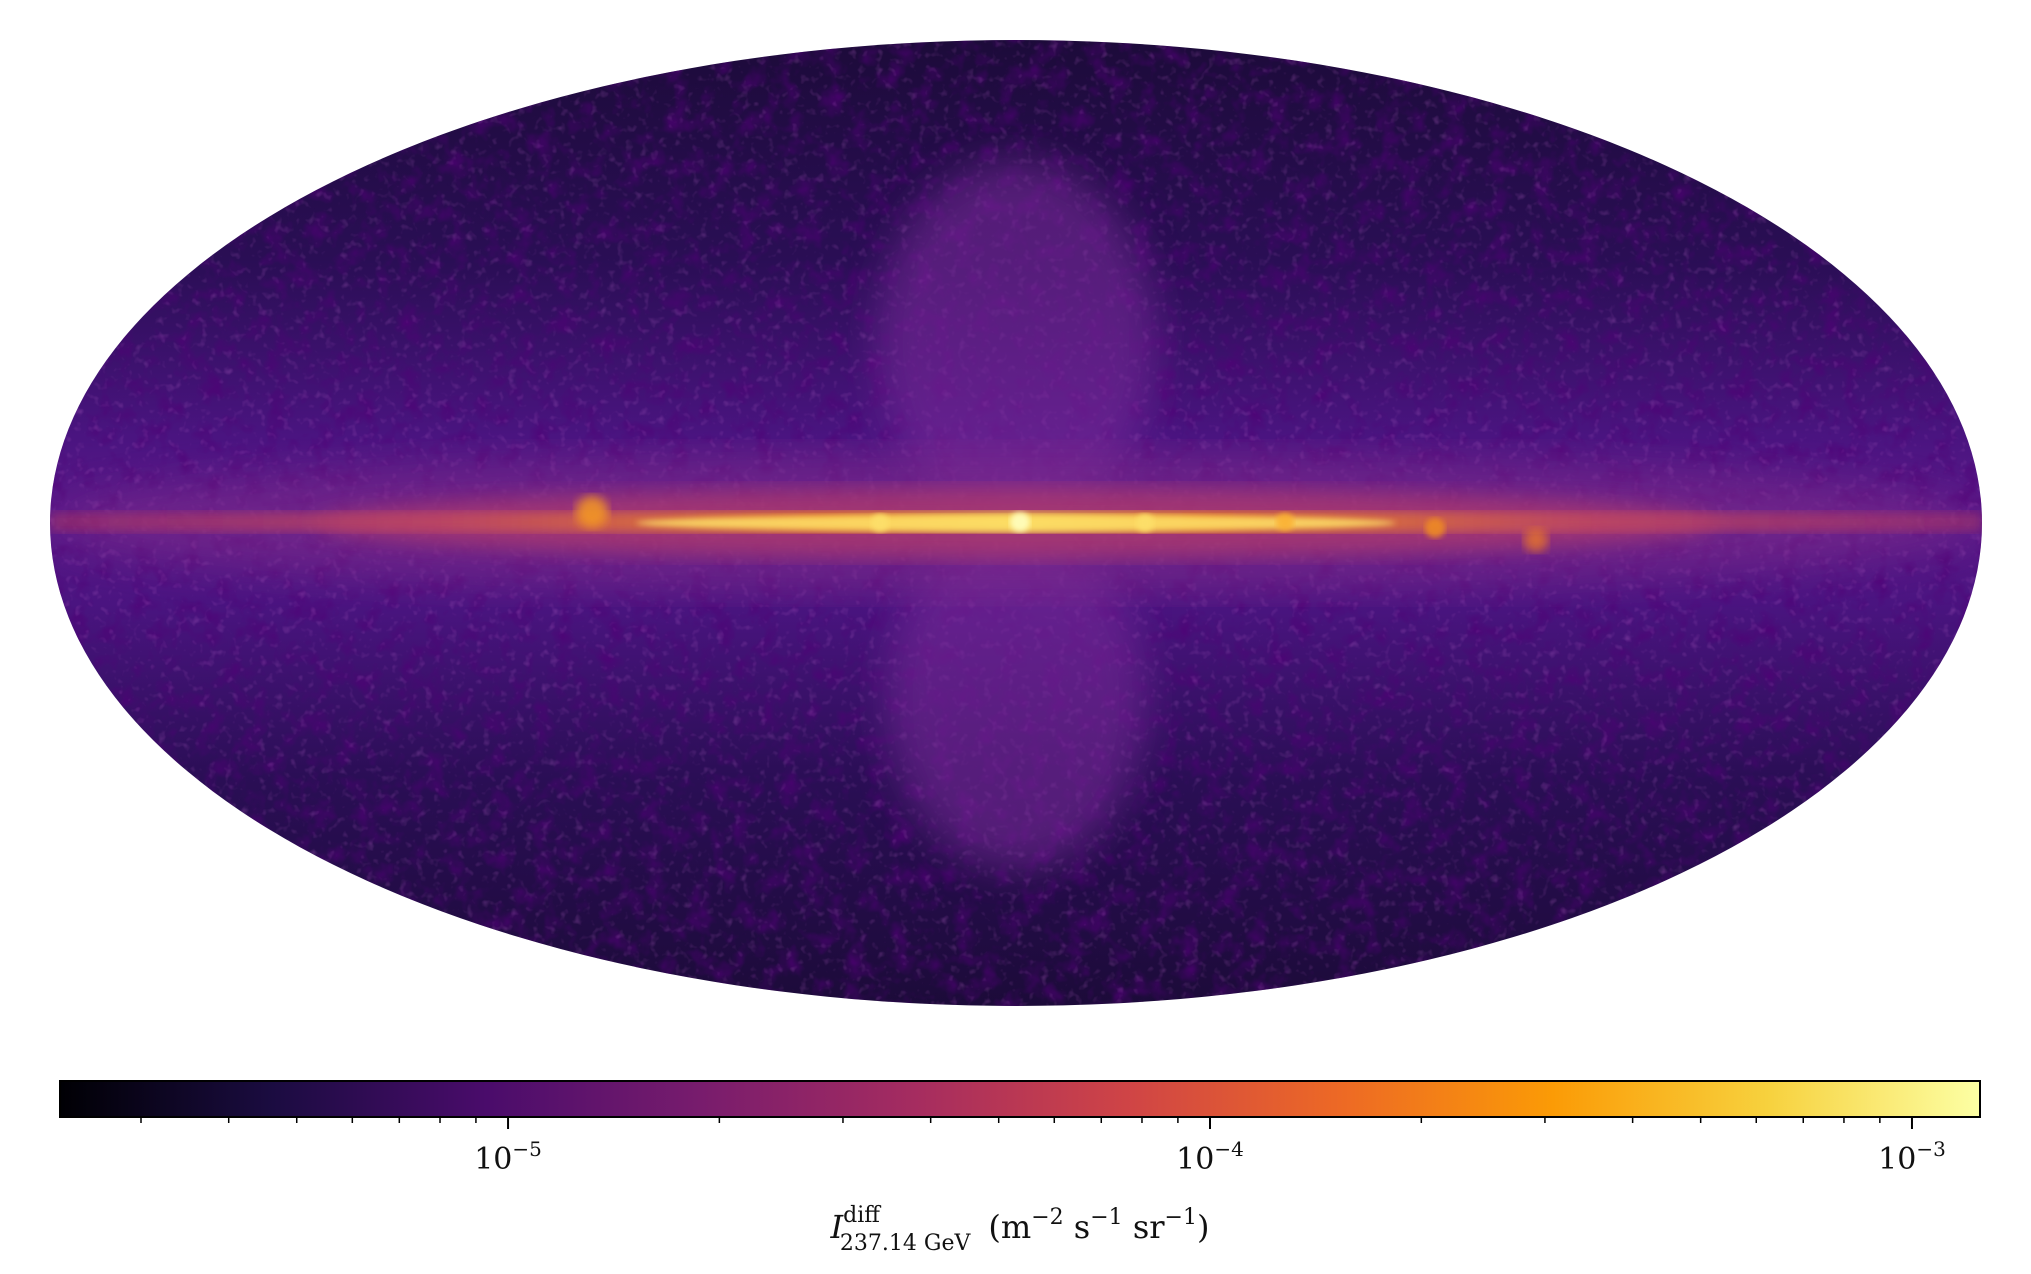  What do you see at coordinates (1106, 1217) in the screenshot?
I see `colorbar-label-exp2: −1` at bounding box center [1106, 1217].